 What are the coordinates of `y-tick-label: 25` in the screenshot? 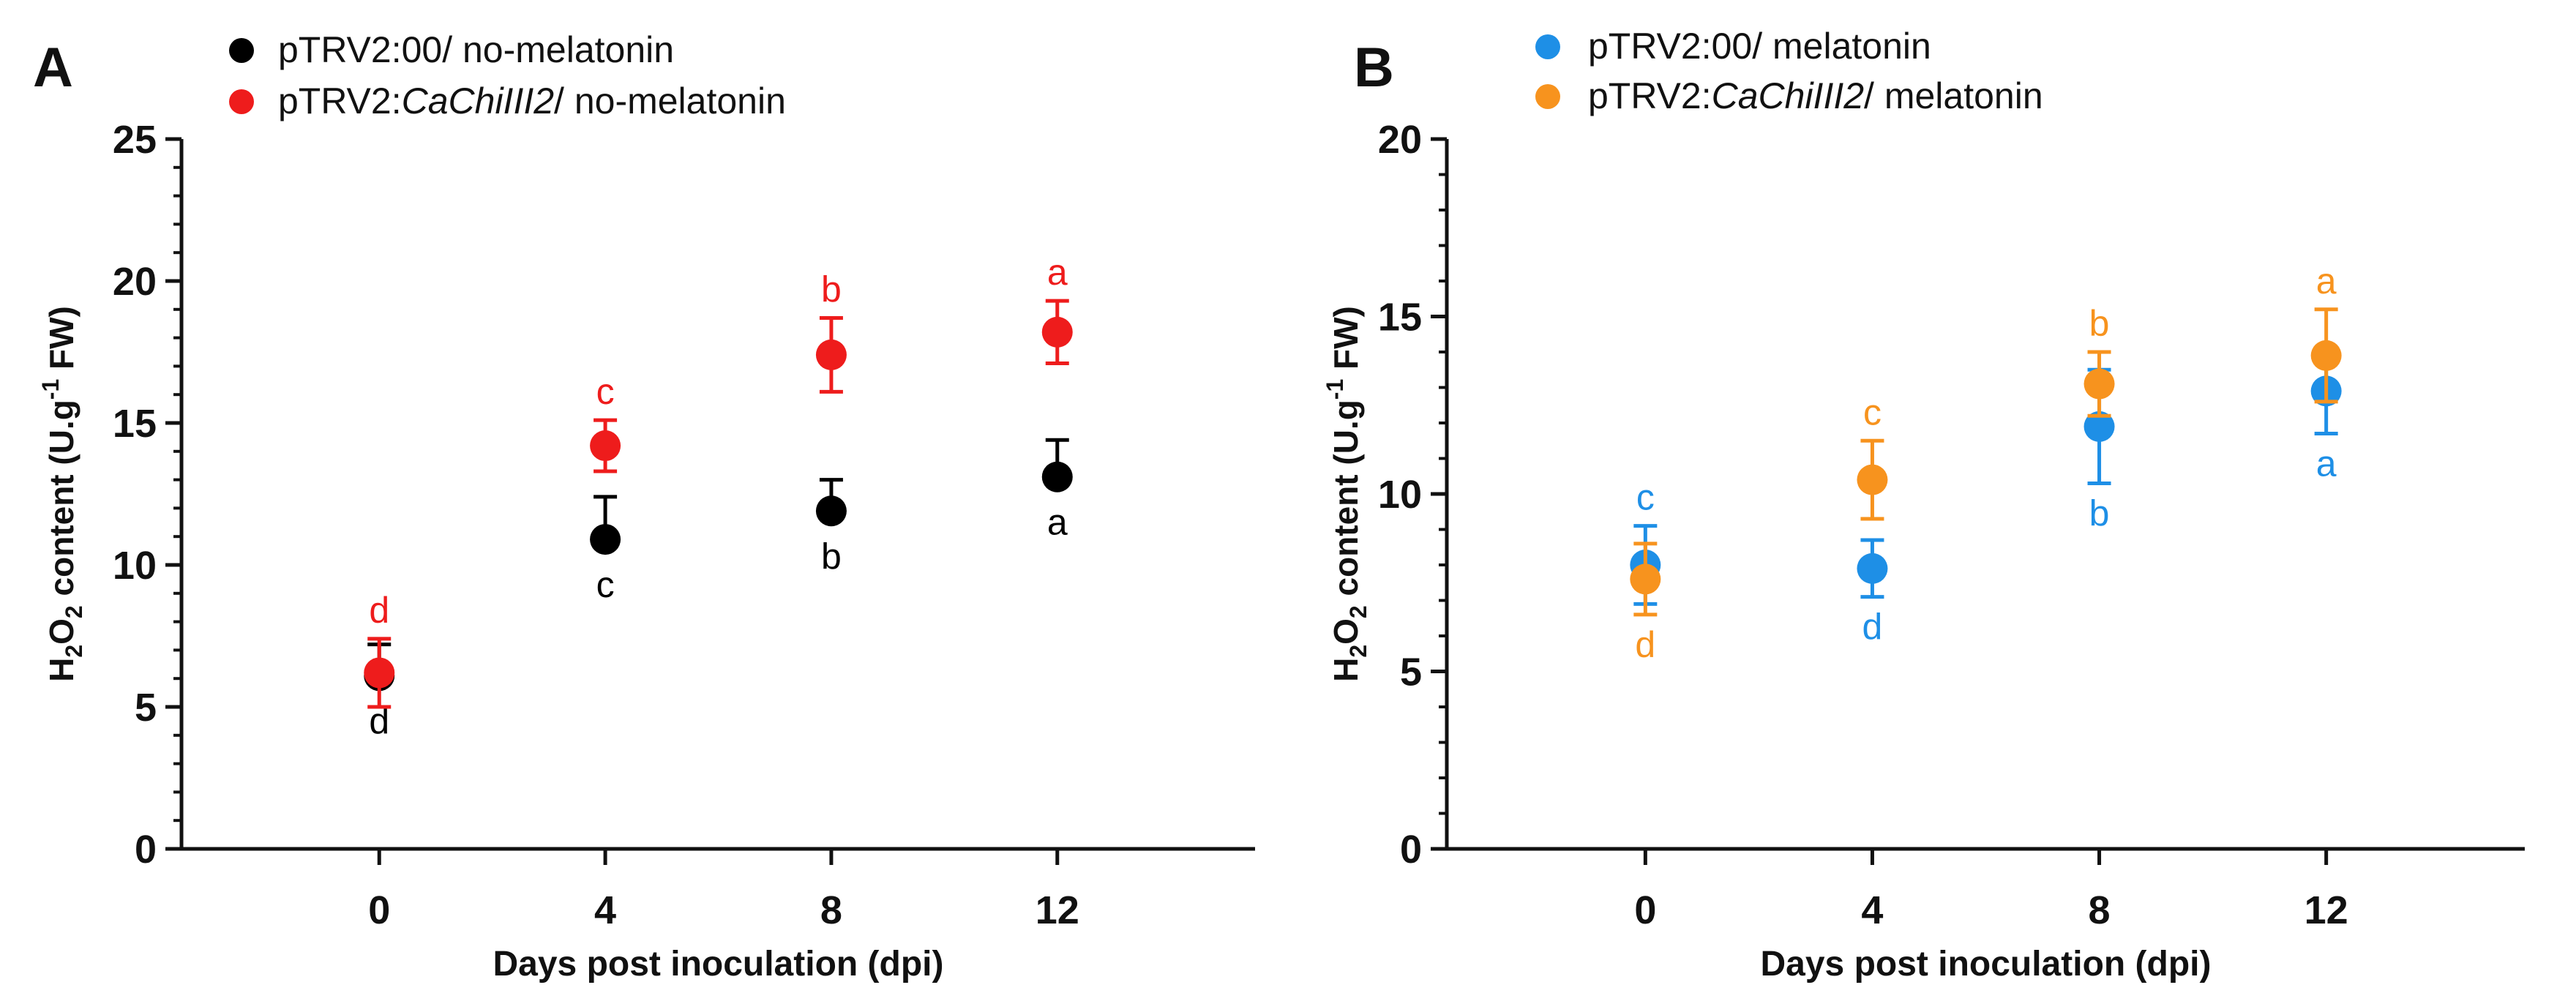 It's located at (135, 140).